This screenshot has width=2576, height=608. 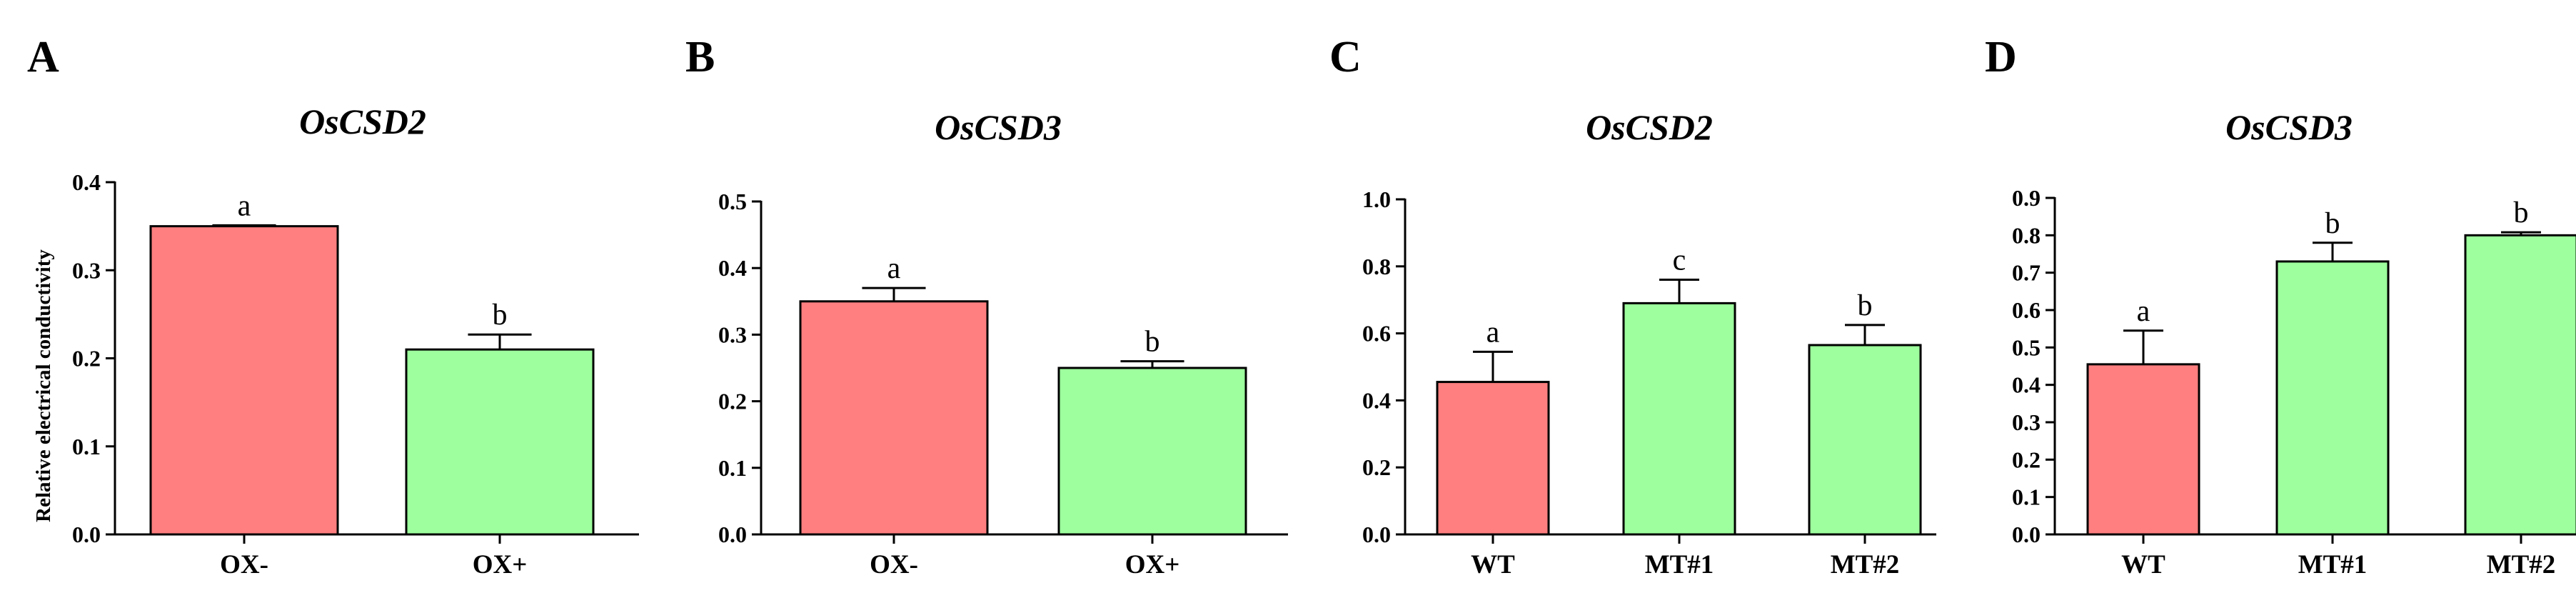 I want to click on y-tick-label: 1.0, so click(x=1376, y=199).